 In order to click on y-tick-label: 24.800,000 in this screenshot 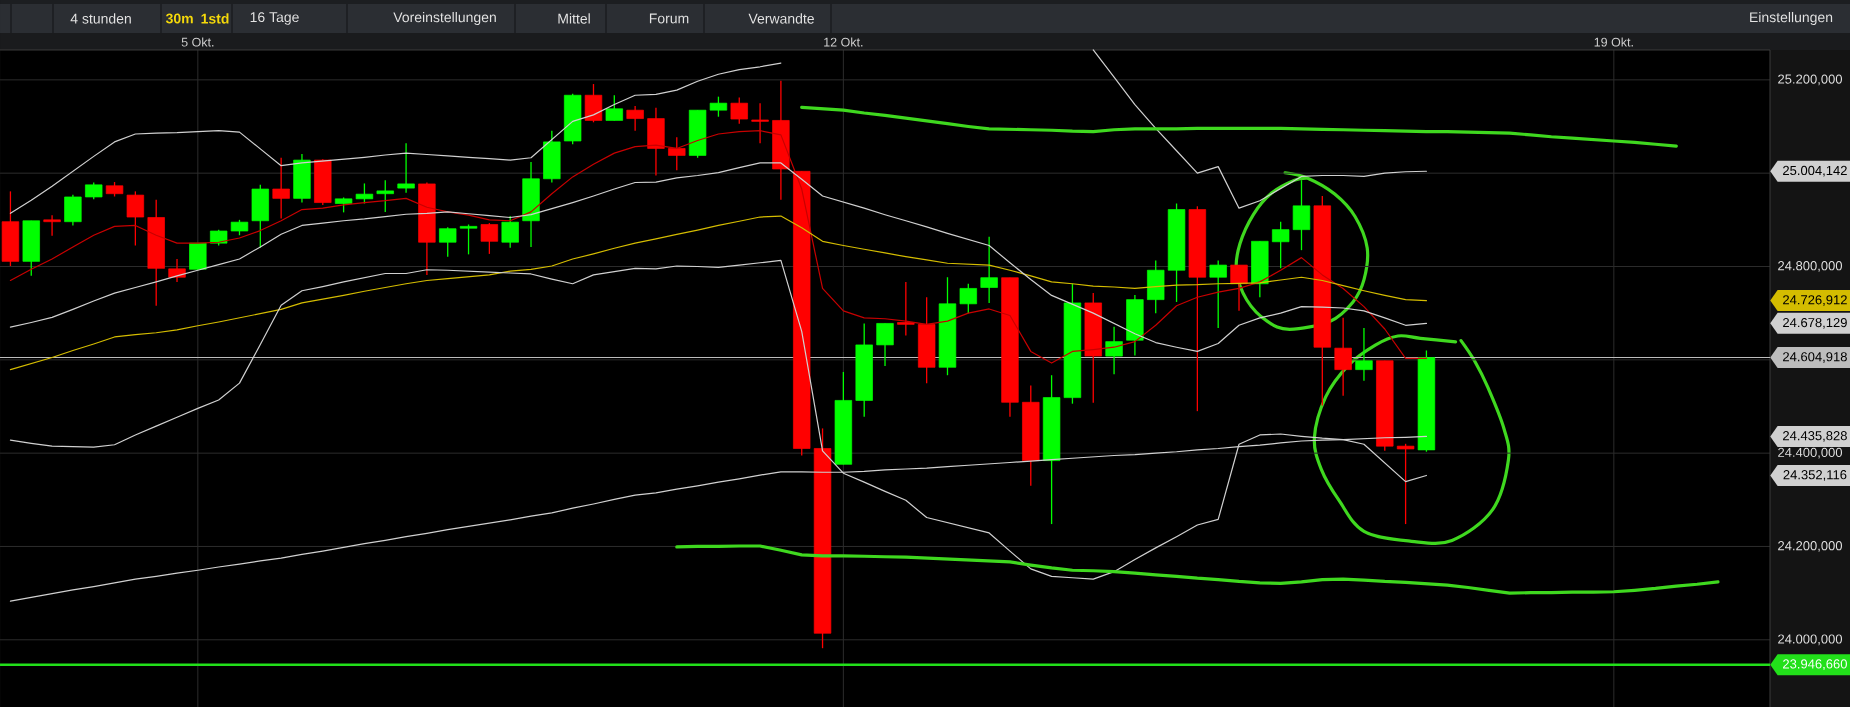, I will do `click(1810, 266)`.